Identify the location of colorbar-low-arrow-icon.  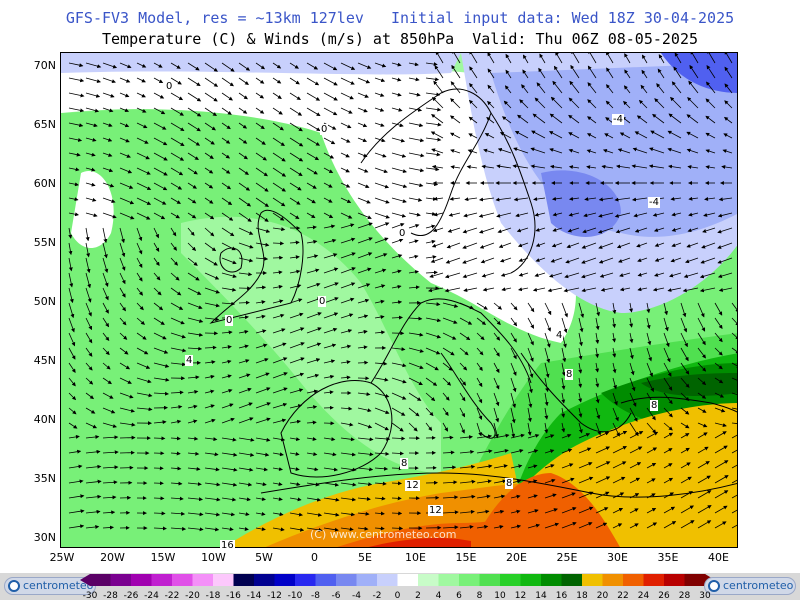
(85, 580).